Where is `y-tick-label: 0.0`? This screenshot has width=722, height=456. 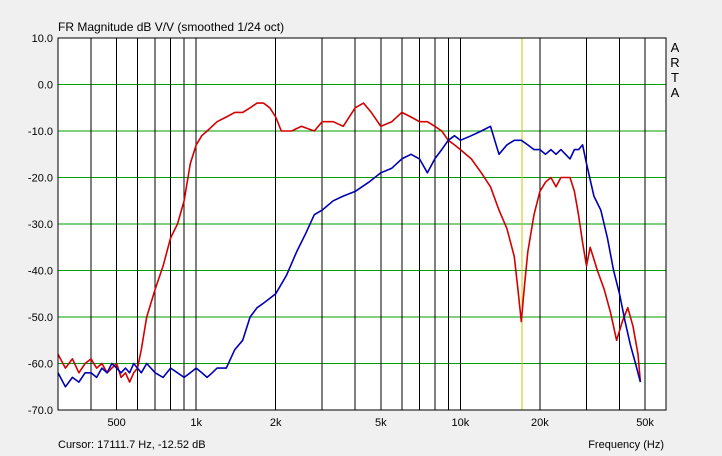 y-tick-label: 0.0 is located at coordinates (45, 86).